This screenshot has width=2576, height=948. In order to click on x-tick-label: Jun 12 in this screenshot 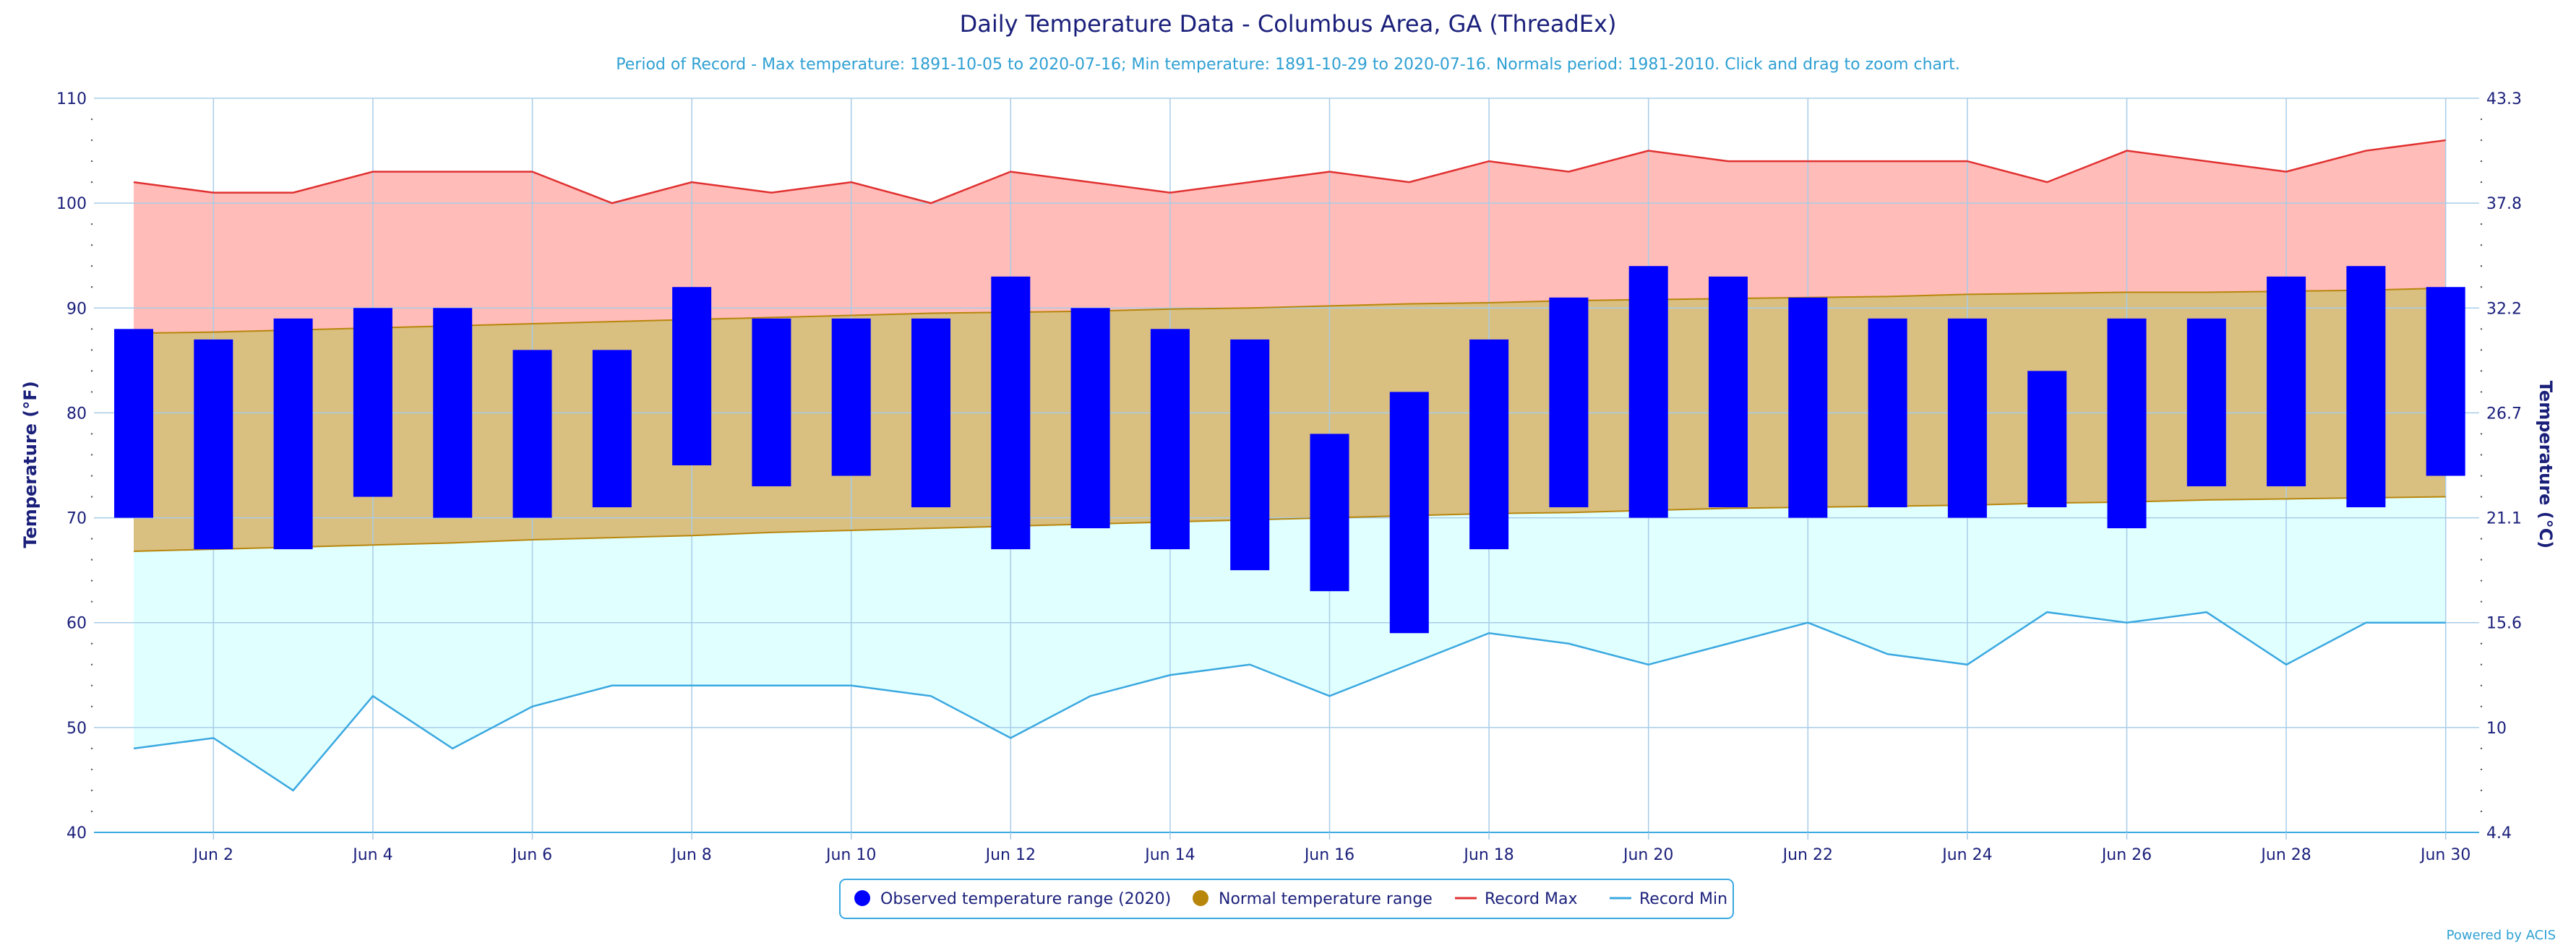, I will do `click(1010, 855)`.